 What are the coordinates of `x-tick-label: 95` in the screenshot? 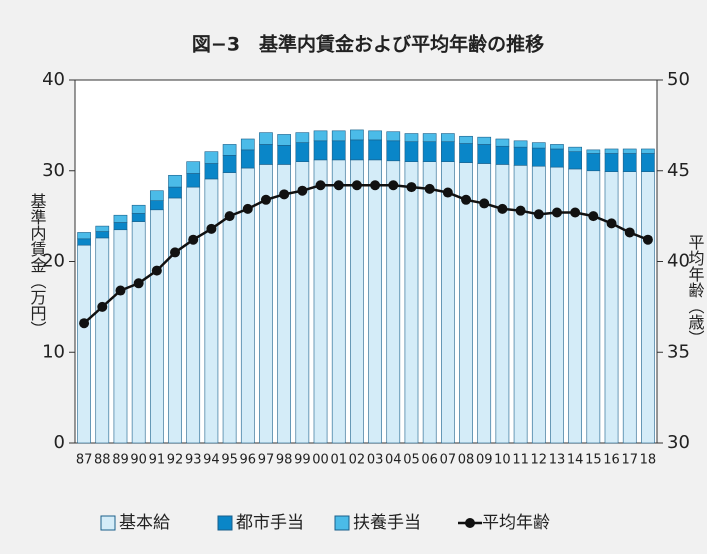 It's located at (229, 460).